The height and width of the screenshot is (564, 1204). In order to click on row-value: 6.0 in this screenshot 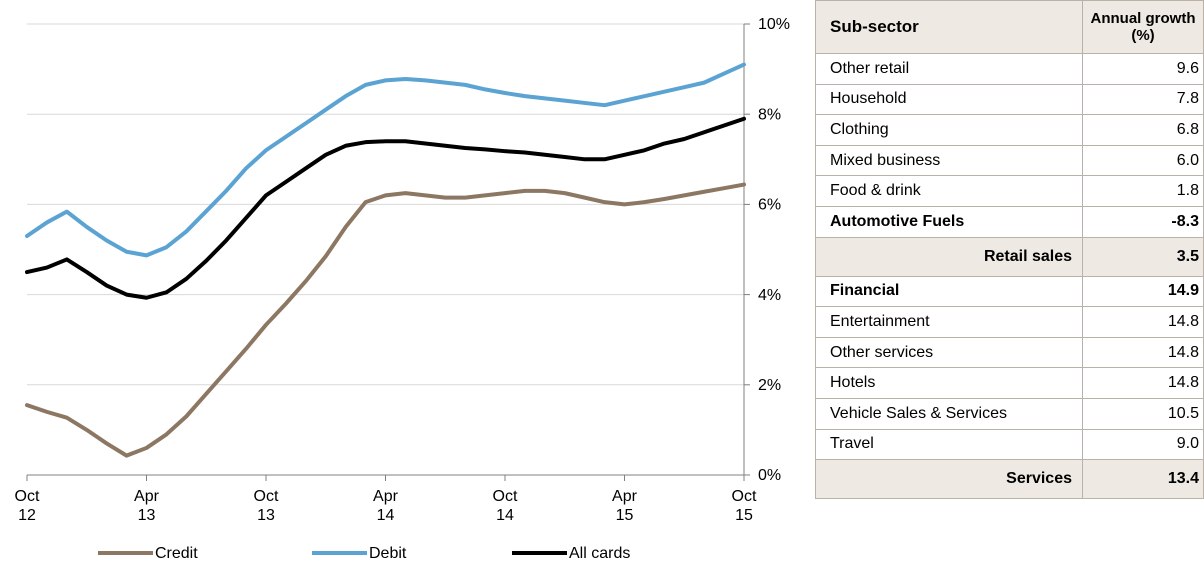, I will do `click(1143, 160)`.